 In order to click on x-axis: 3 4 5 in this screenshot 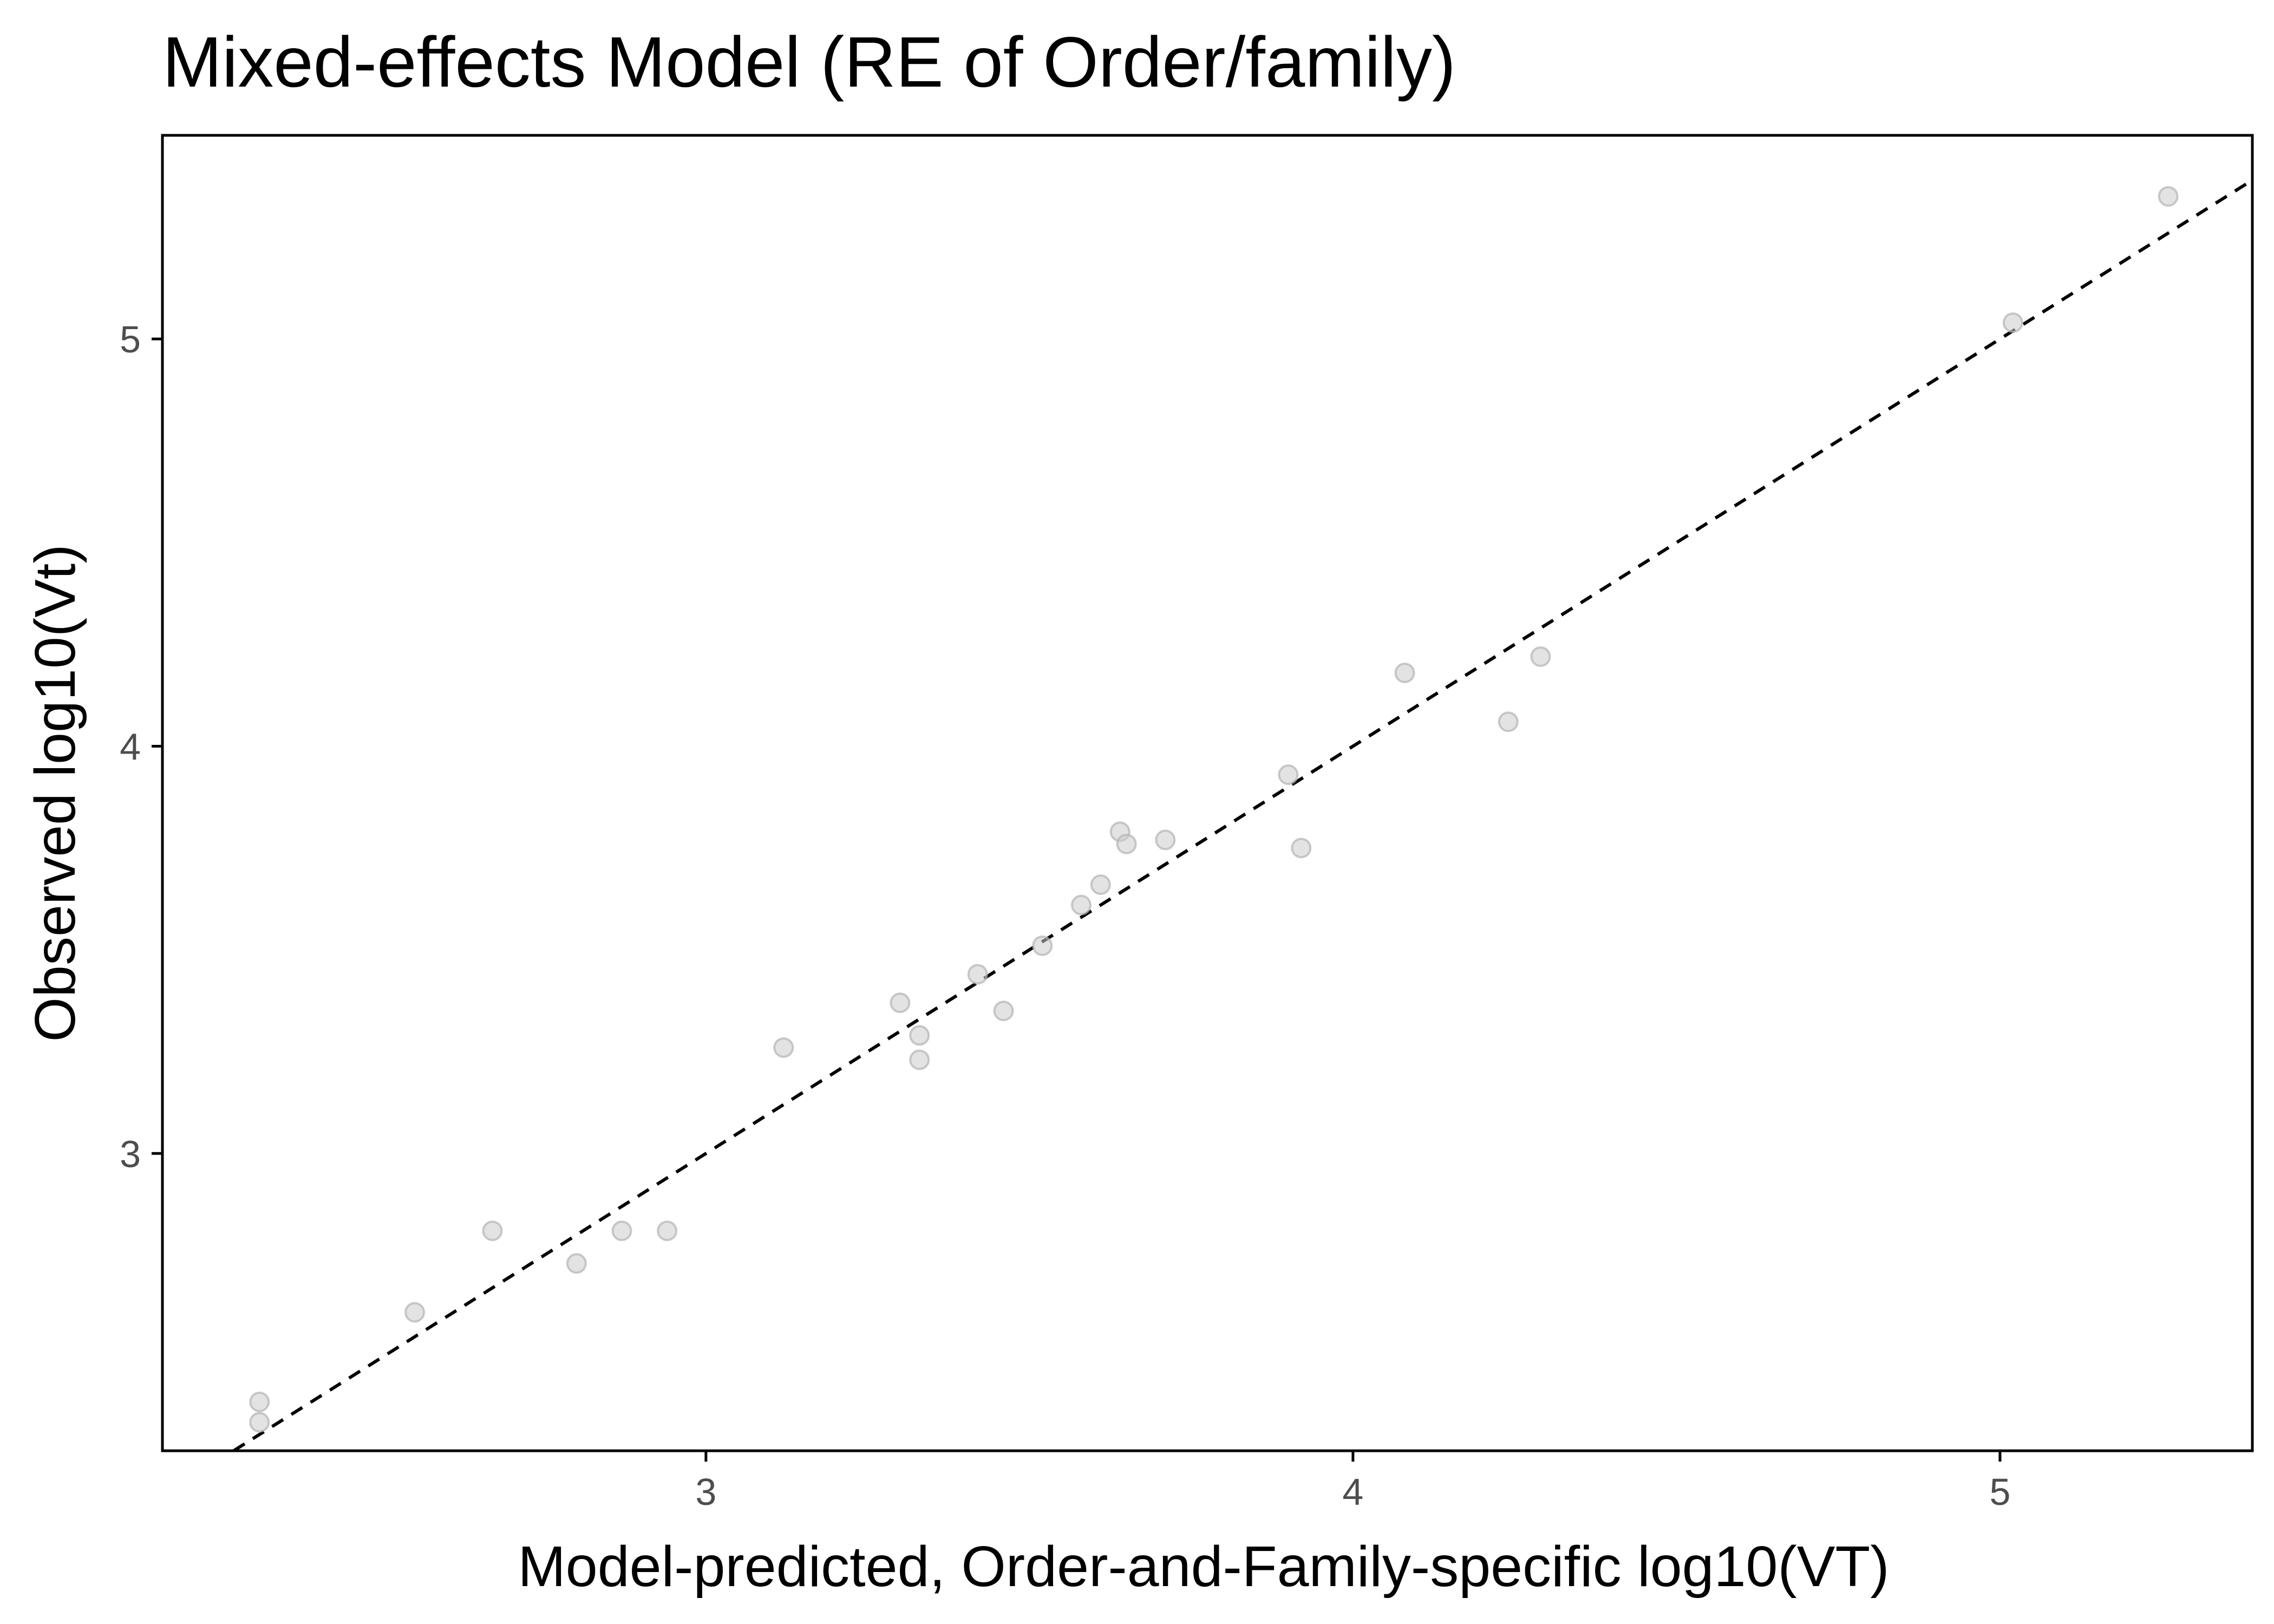, I will do `click(1353, 1482)`.